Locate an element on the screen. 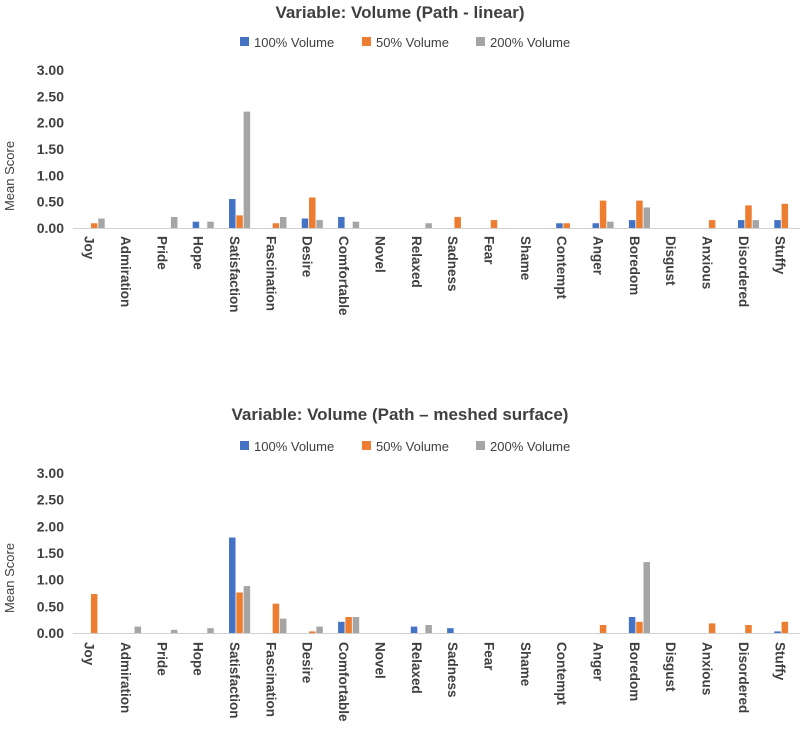  legend: 100% Volume 50% Volume 200% Volume is located at coordinates (405, 42).